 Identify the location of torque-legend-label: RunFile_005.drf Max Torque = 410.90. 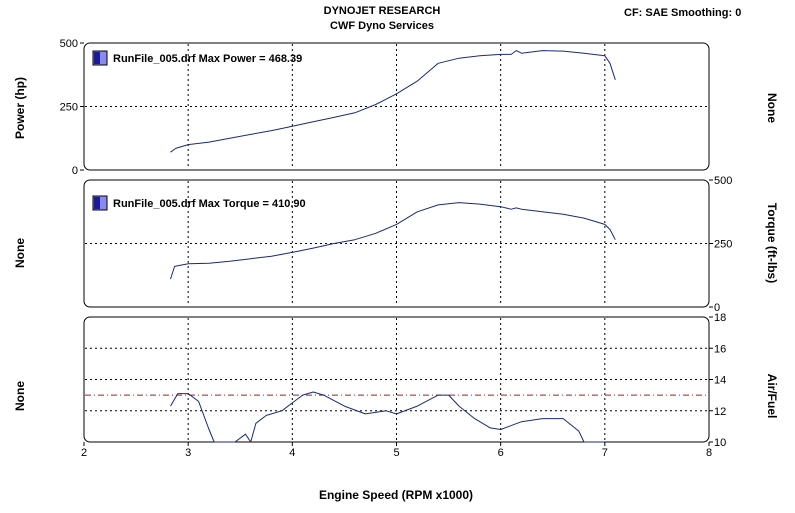
(209, 204).